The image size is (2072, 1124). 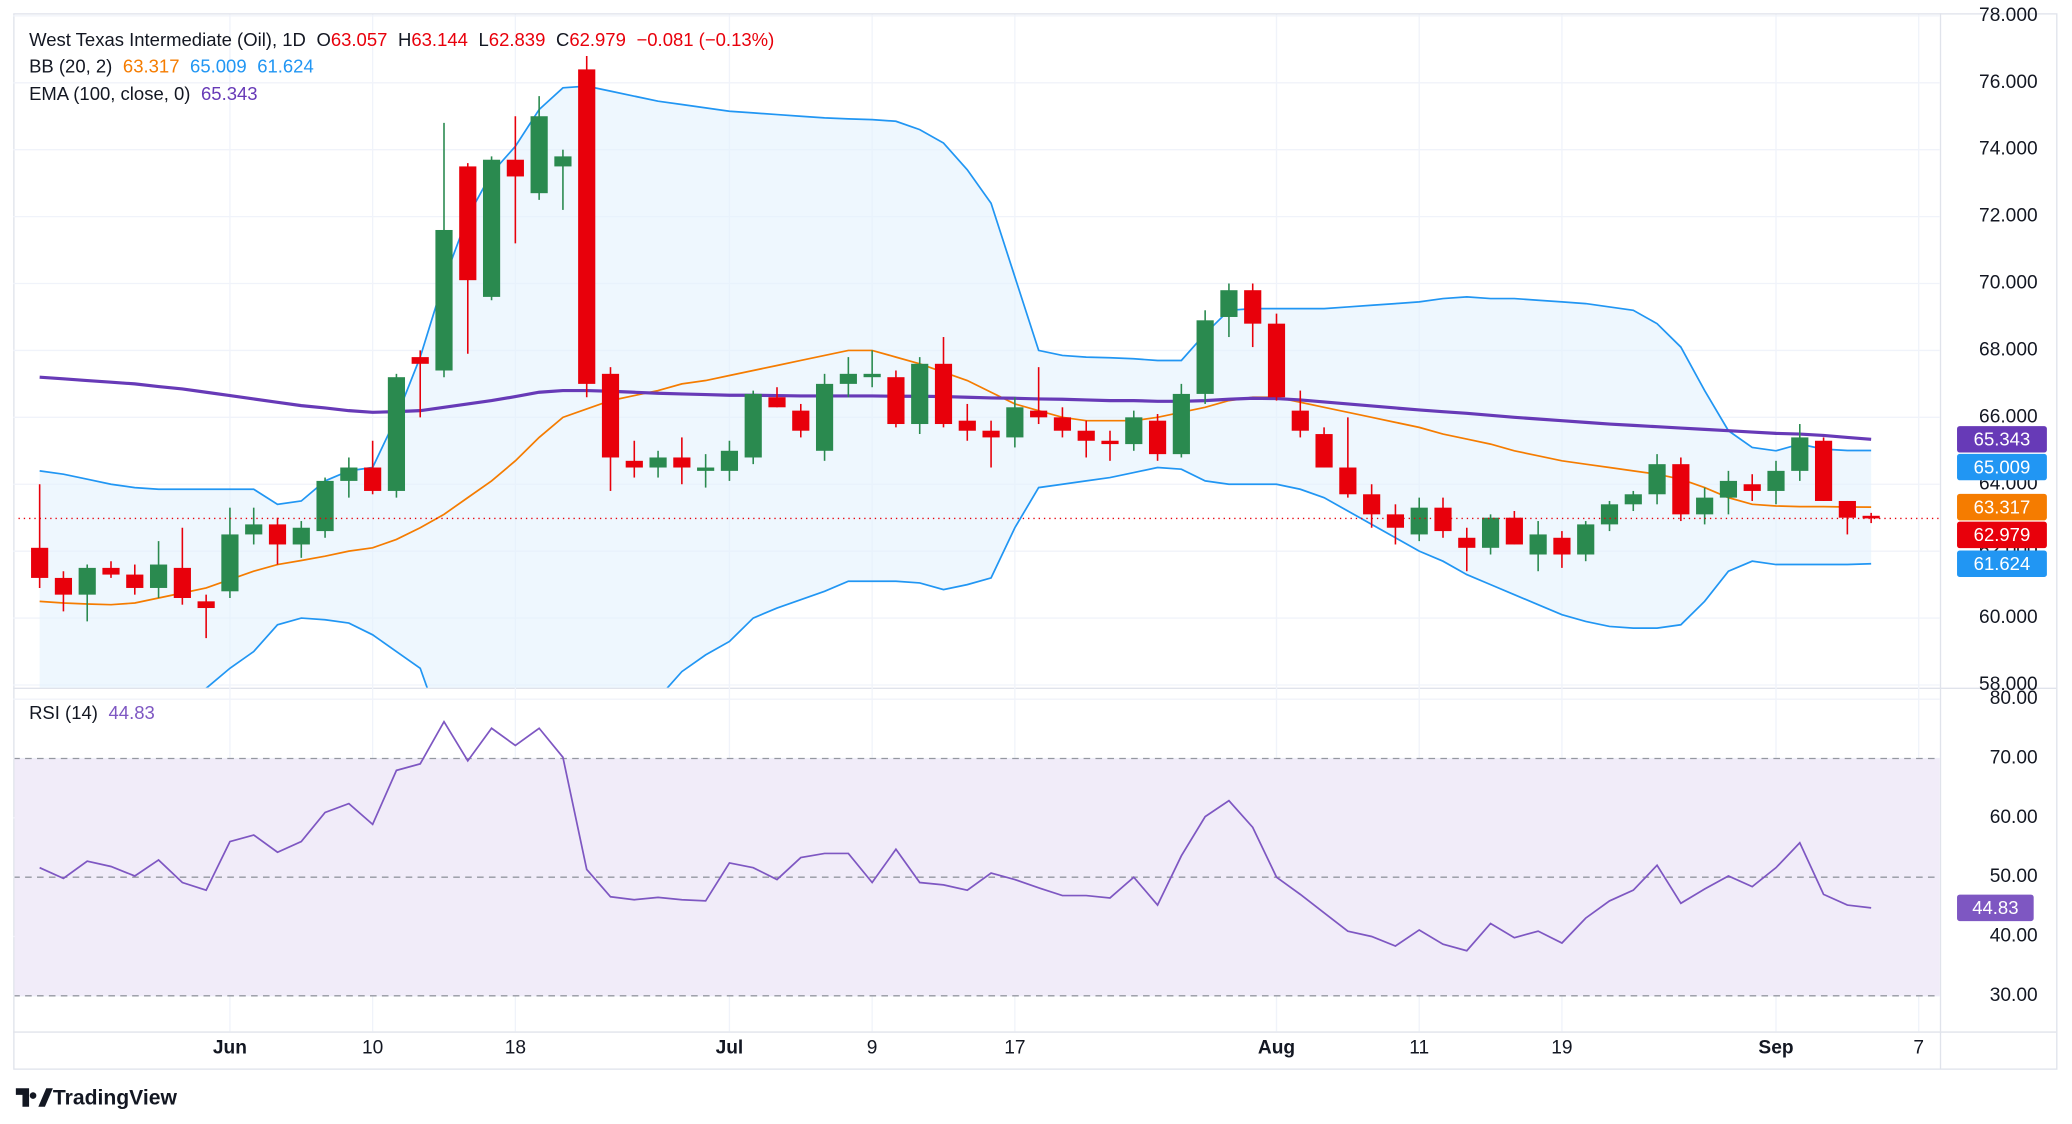 What do you see at coordinates (2008, 82) in the screenshot?
I see `y-tick-label: 76.000` at bounding box center [2008, 82].